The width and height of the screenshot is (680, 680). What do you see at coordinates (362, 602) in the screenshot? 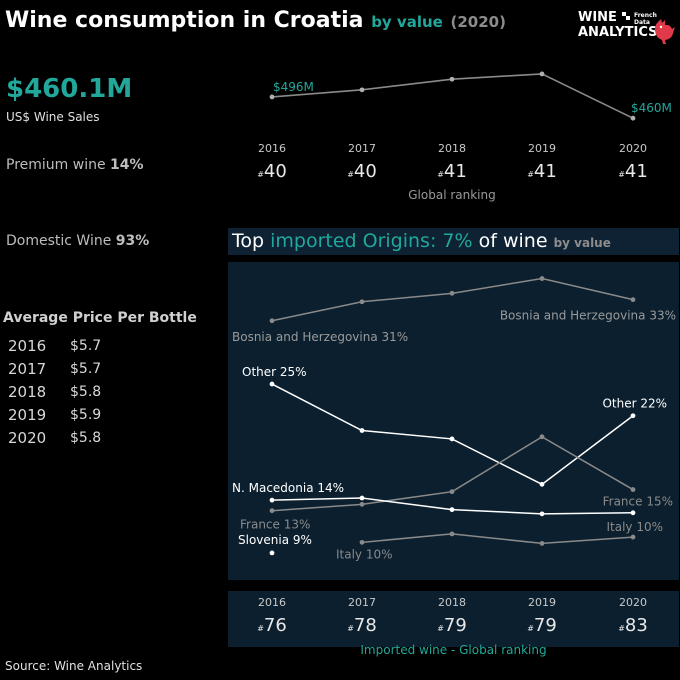
I see `imported-ranking-year: 2017` at bounding box center [362, 602].